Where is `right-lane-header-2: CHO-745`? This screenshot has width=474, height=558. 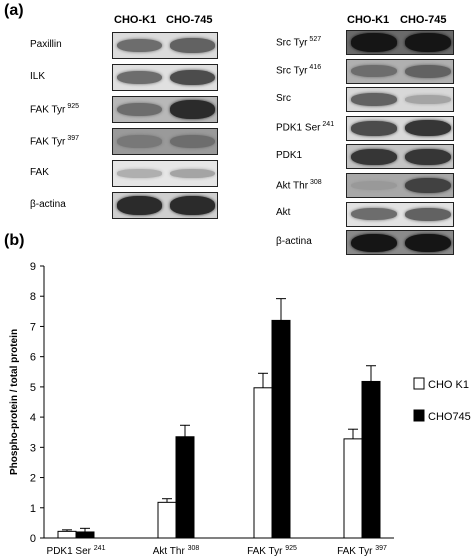 right-lane-header-2: CHO-745 is located at coordinates (423, 20).